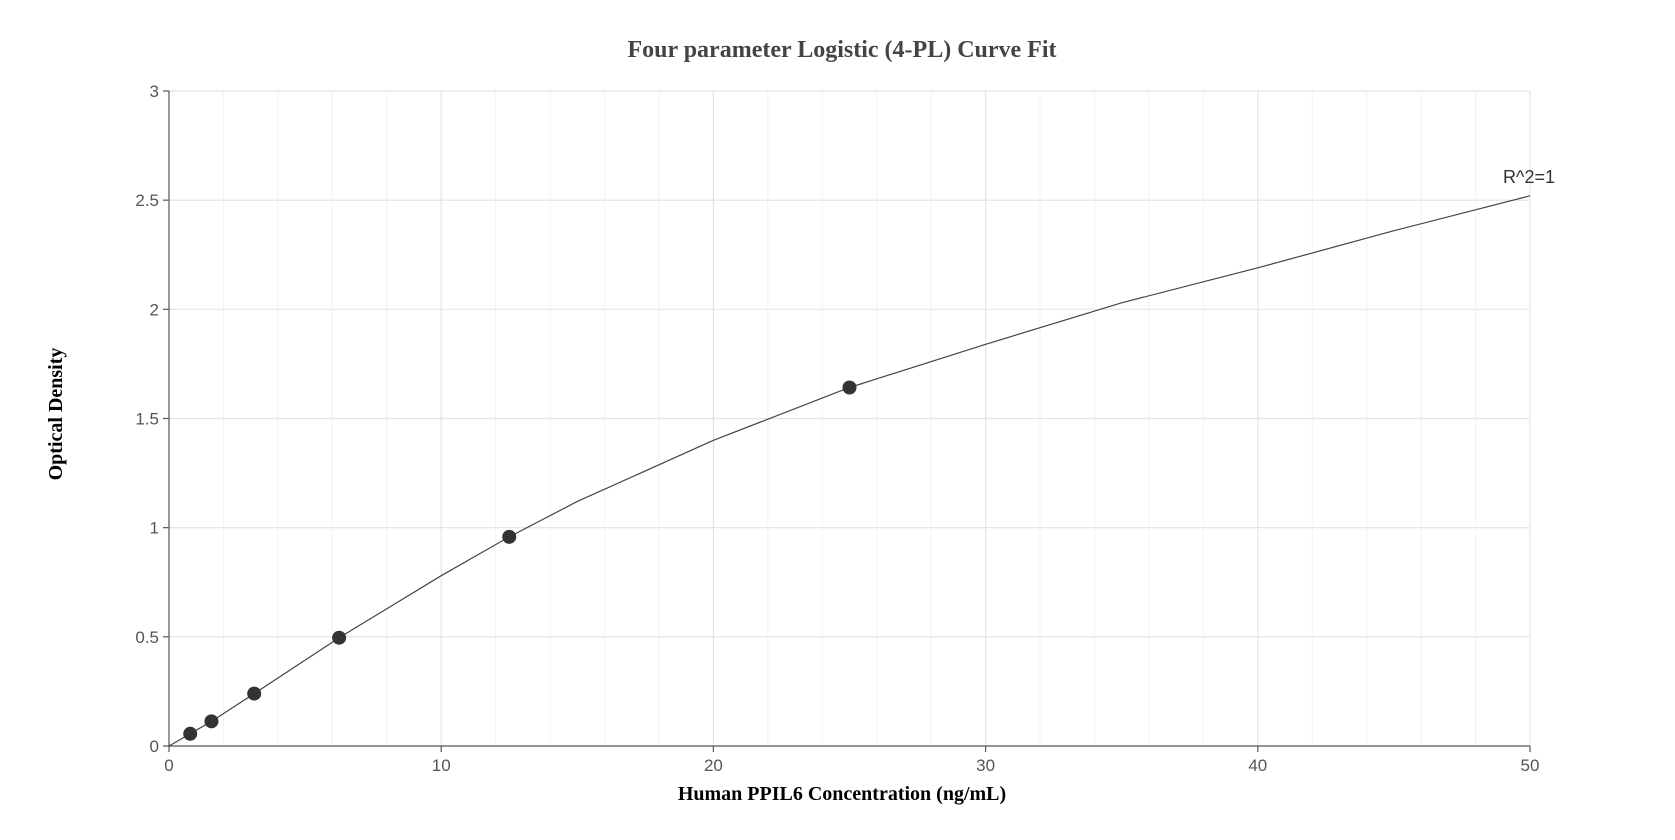 This screenshot has height=840, width=1675. Describe the element at coordinates (985, 765) in the screenshot. I see `x-tick-label: 30` at that location.